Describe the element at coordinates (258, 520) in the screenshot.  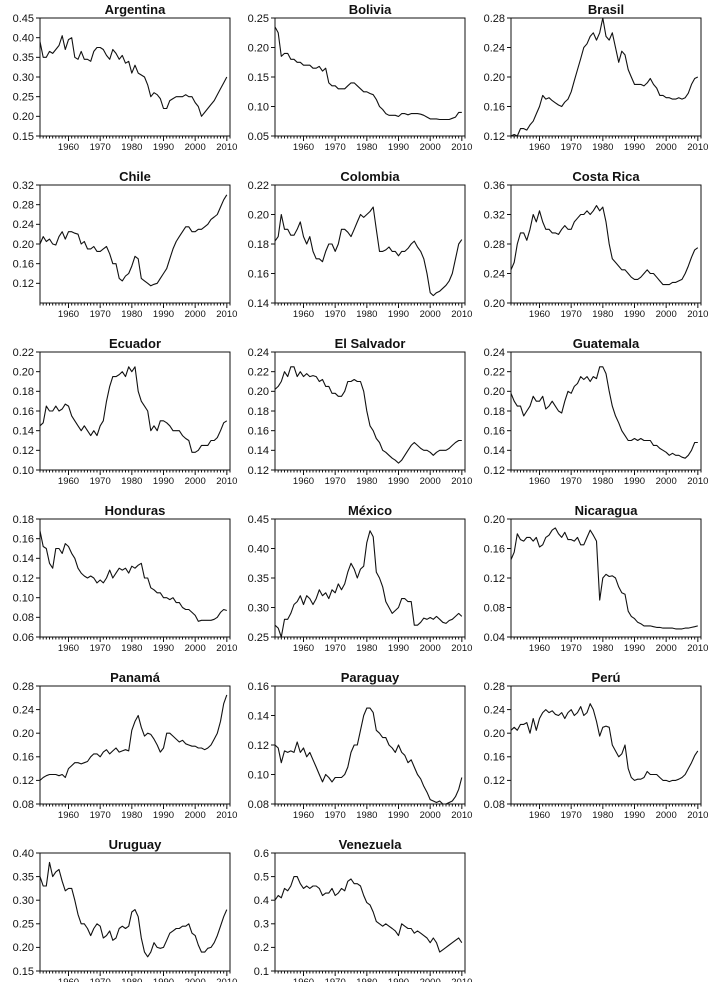
I see `y-tick-label: 0.45` at that location.